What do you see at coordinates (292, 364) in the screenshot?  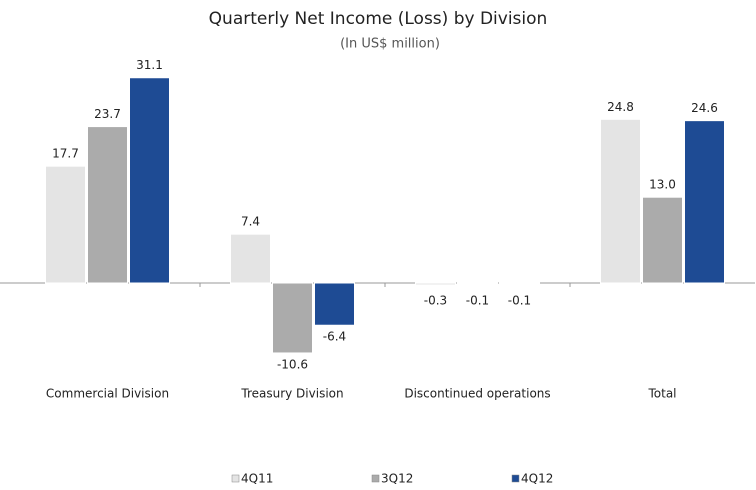 I see `data-label: -10.6` at bounding box center [292, 364].